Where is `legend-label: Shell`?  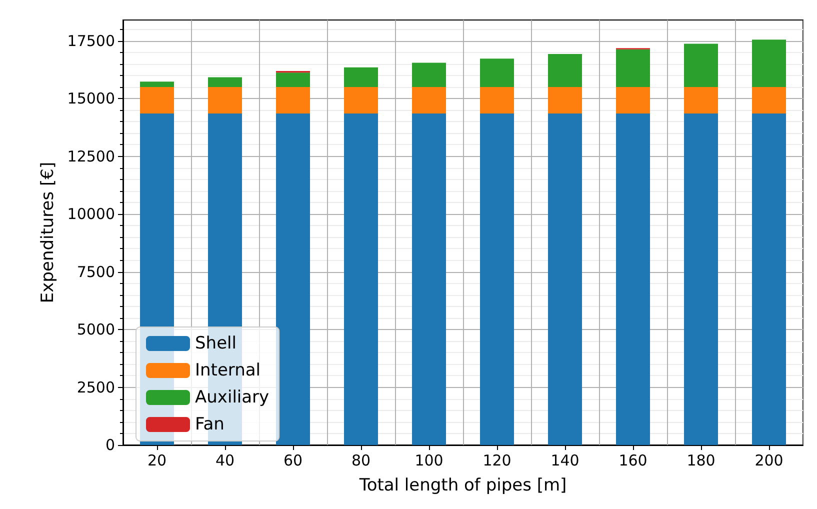 legend-label: Shell is located at coordinates (215, 344).